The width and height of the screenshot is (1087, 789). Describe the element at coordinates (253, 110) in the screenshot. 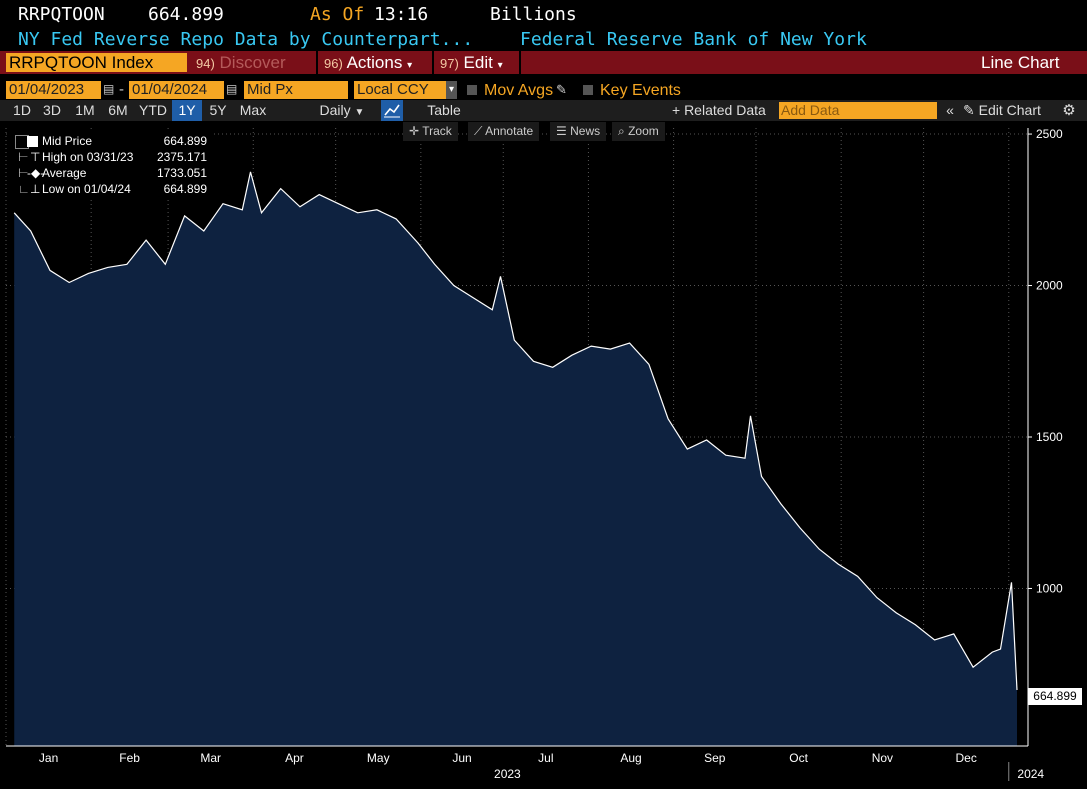

I see `range-button-max: Max` at that location.